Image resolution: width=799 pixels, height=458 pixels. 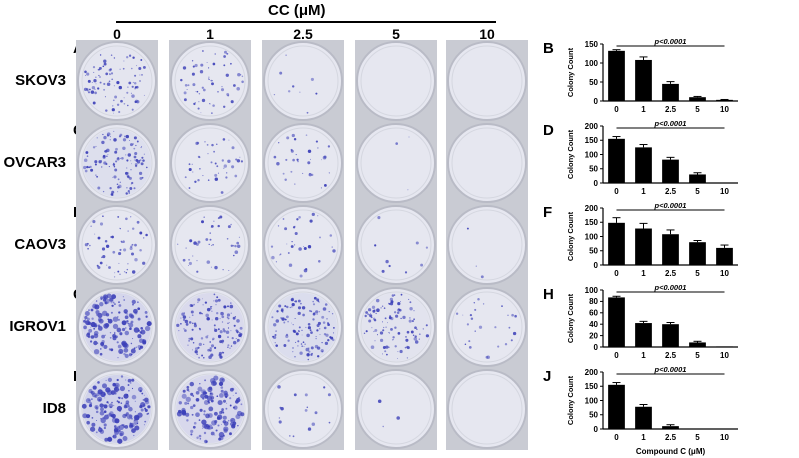 I want to click on y-tick-label: 40, so click(x=593, y=324).